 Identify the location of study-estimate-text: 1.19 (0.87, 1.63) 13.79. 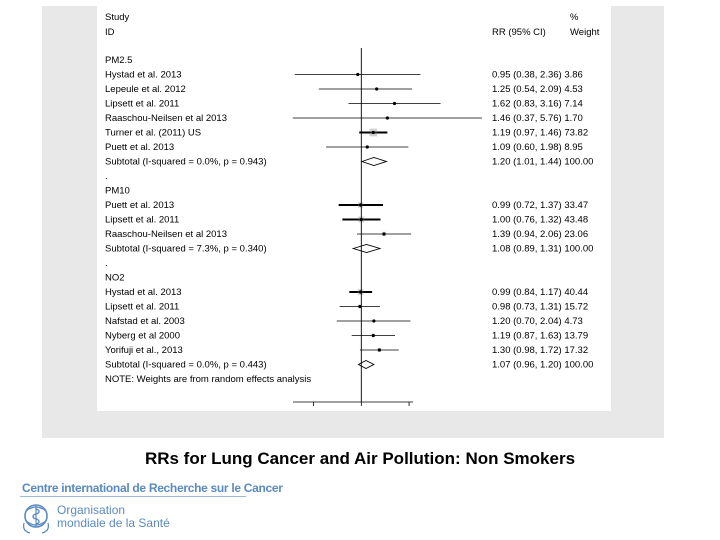
(540, 336).